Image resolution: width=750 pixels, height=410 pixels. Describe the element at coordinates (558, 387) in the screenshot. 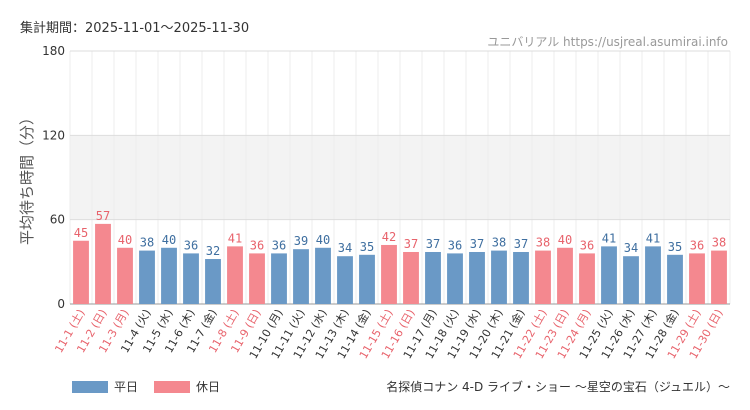

I see `chart-title: 名探偵コナン 4-D ライブ・ショー ～星空の宝石（ジュエル）～` at that location.